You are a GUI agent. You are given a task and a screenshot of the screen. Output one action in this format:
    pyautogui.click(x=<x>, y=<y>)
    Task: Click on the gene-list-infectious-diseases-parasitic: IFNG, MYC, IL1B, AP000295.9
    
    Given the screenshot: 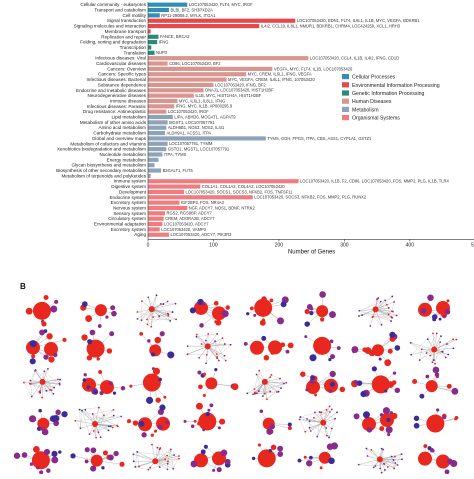 What is the action you would take?
    pyautogui.click(x=204, y=106)
    